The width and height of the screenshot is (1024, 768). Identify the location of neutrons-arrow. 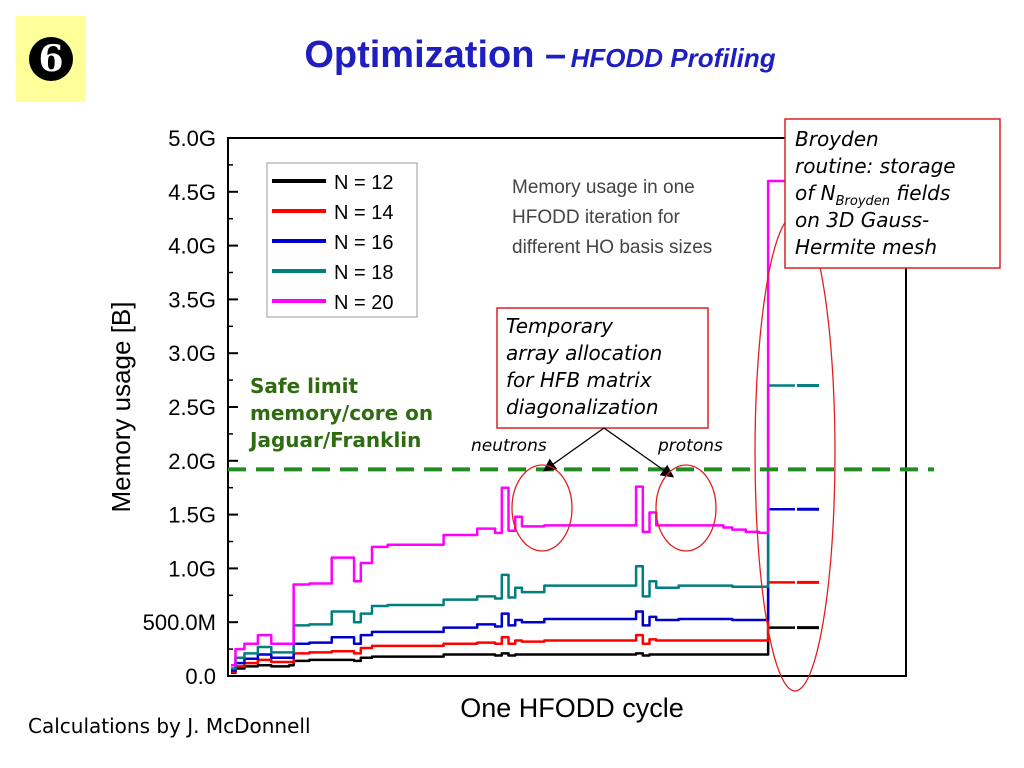
(573, 449).